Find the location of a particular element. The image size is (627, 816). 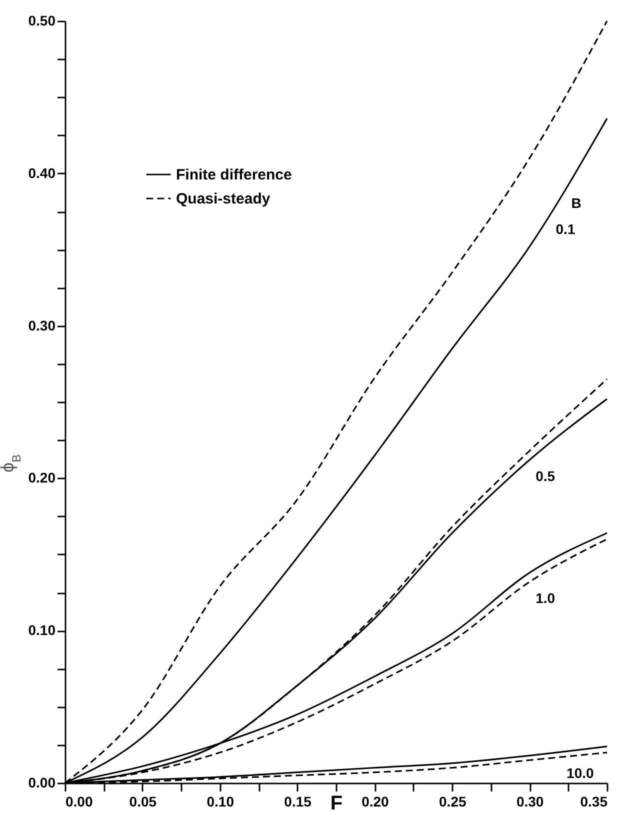

x-tick-label: 0.30 is located at coordinates (530, 802).